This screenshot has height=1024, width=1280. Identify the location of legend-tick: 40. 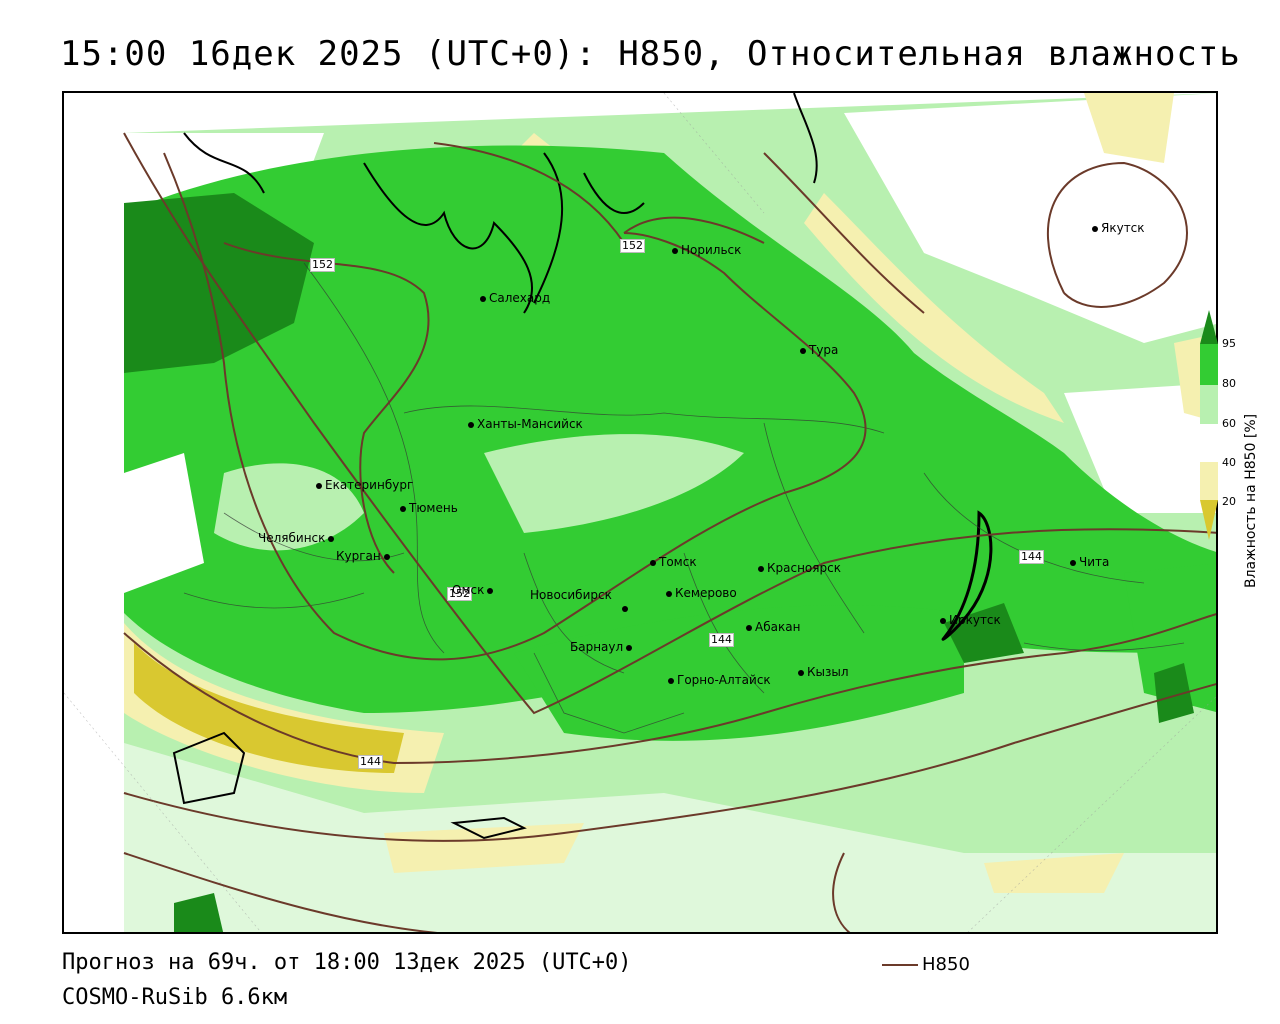
(1229, 462).